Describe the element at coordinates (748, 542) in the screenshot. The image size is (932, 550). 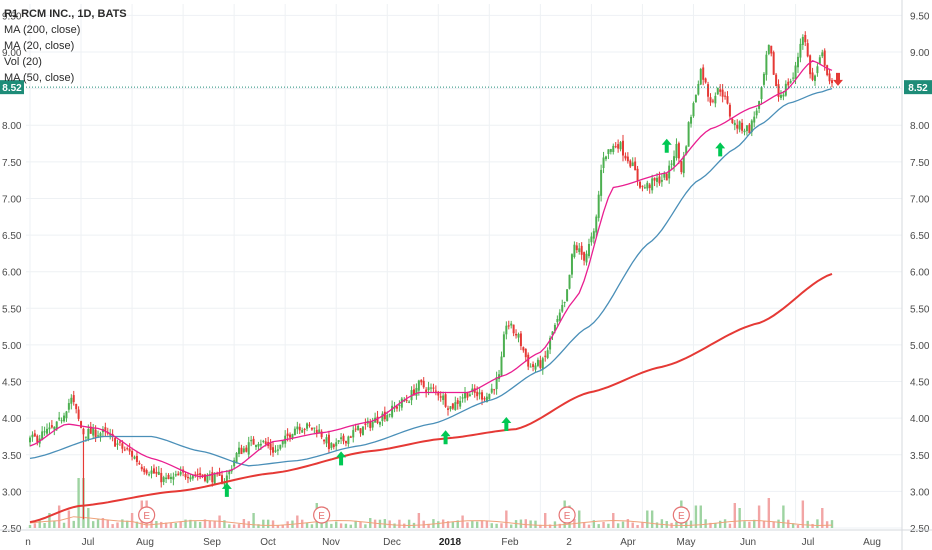
I see `x-tick-label: Jun` at that location.